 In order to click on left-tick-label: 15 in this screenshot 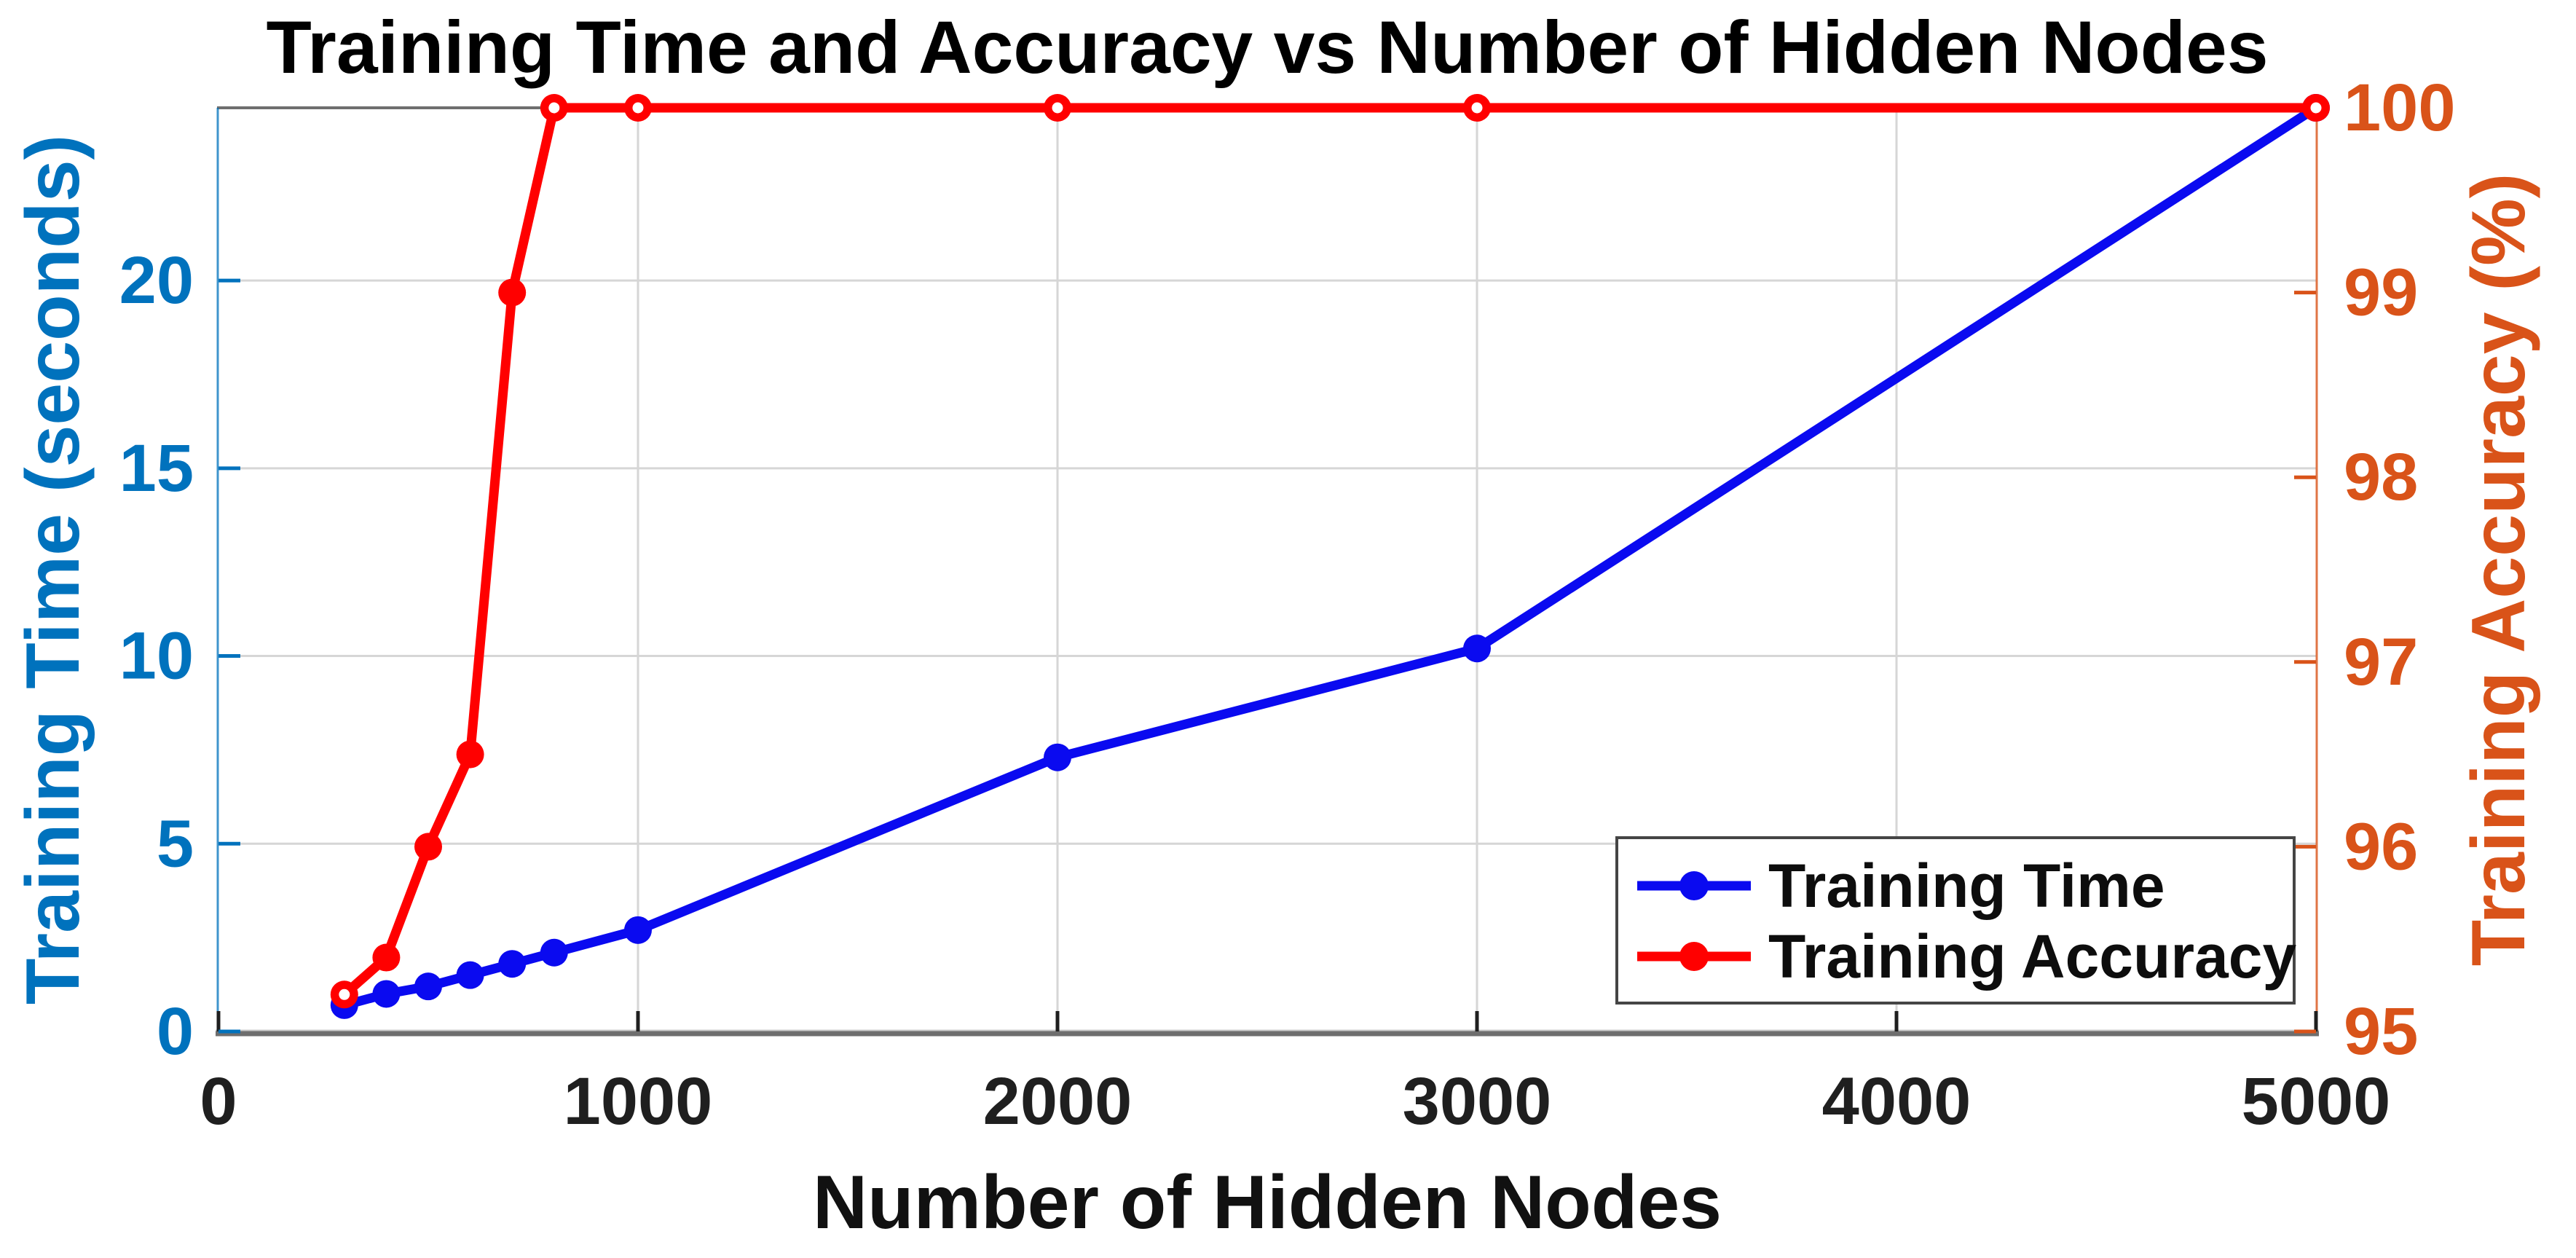, I will do `click(156, 468)`.